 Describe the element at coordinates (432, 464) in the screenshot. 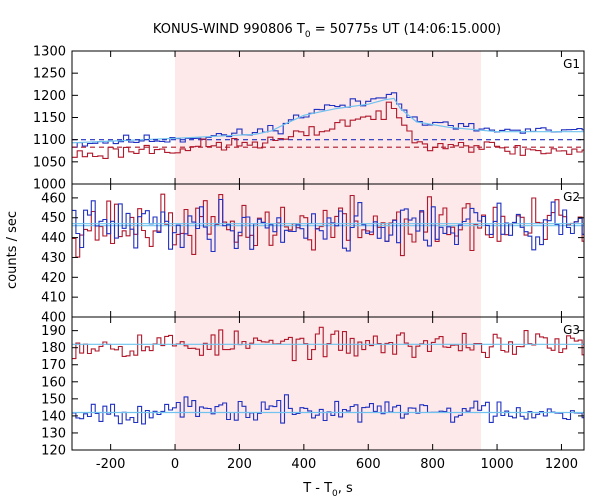

I see `x-tick-label: 800` at that location.